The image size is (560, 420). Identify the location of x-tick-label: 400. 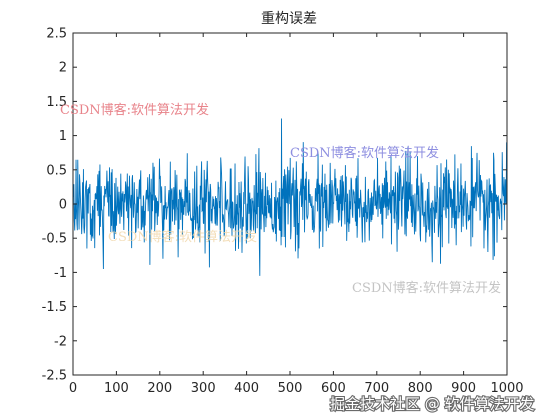
(246, 388).